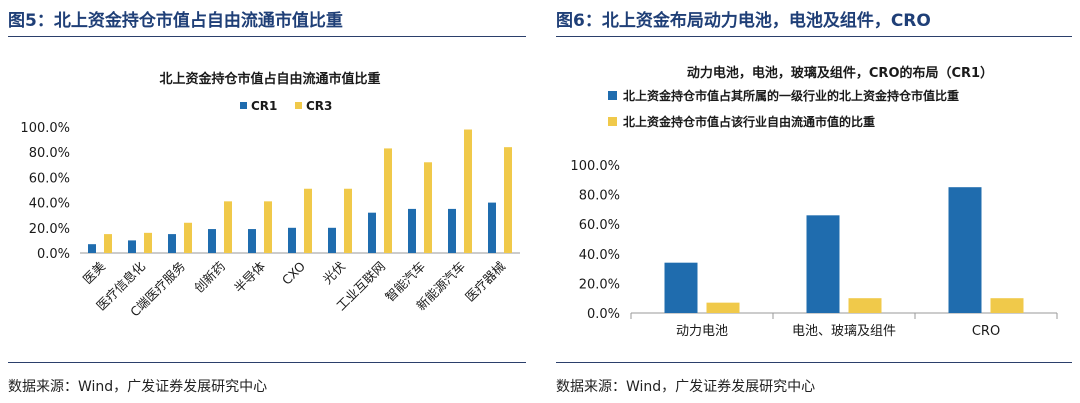  What do you see at coordinates (267, 36) in the screenshot?
I see `figure-5-title-rule` at bounding box center [267, 36].